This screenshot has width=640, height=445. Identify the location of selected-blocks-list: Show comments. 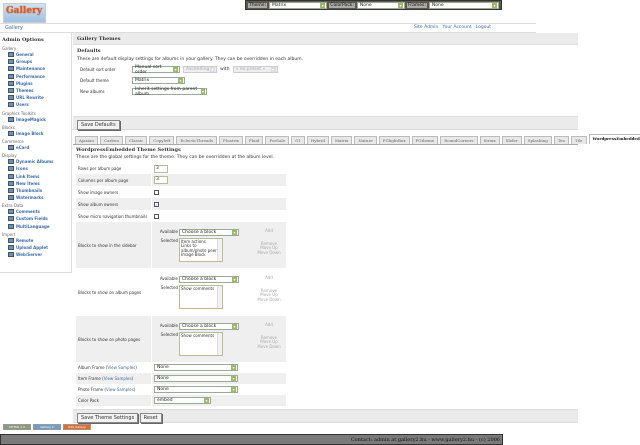
(201, 343).